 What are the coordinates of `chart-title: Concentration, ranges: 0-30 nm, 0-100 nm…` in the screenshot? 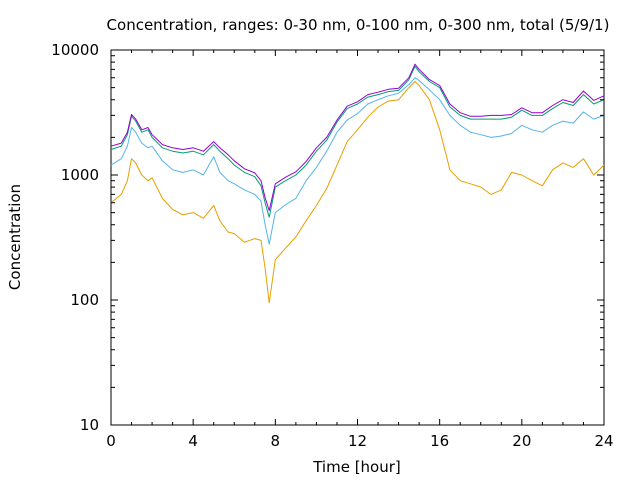 It's located at (358, 25).